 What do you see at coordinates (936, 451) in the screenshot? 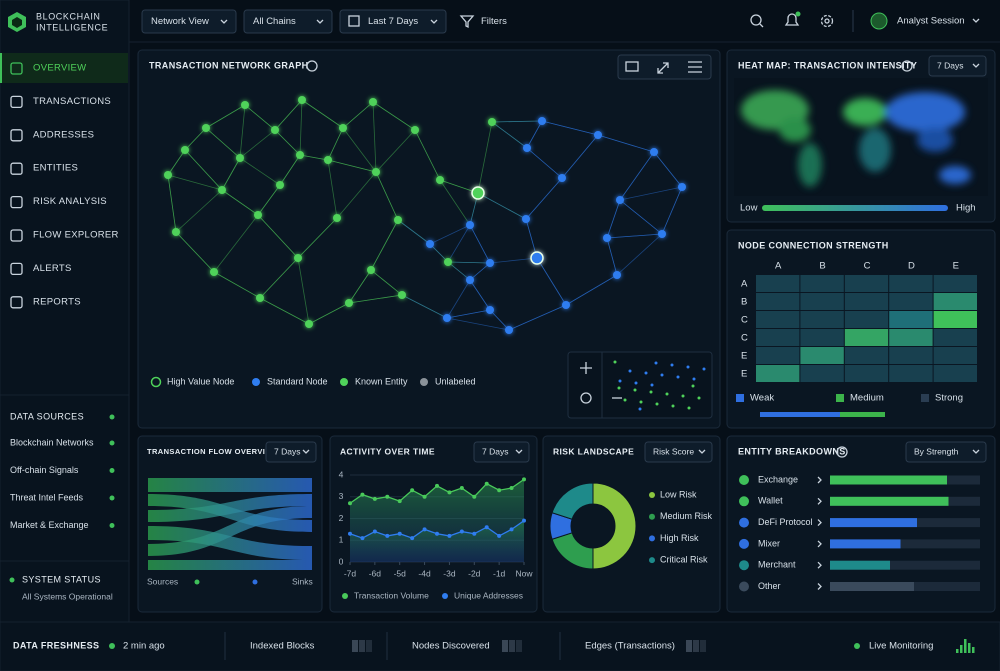
I see `dropdown-label: By Strength` at bounding box center [936, 451].